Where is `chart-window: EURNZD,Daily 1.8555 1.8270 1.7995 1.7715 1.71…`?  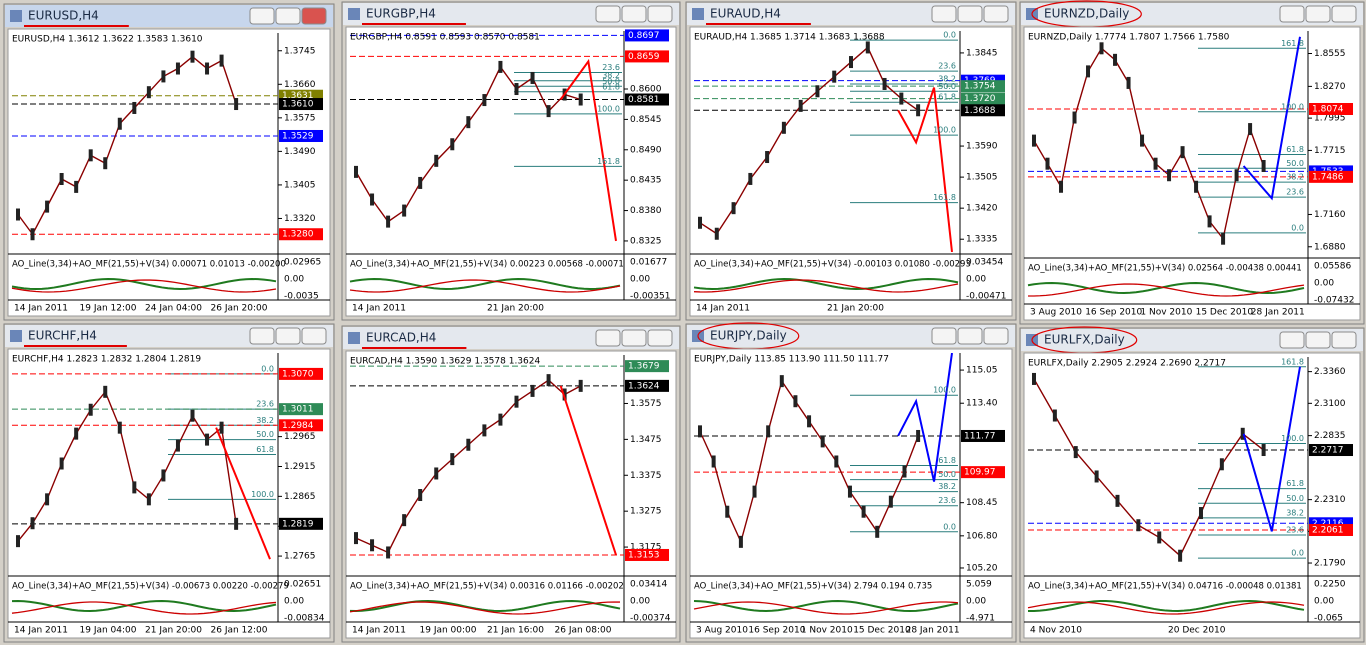 chart-window: EURNZD,Daily 1.8555 1.8270 1.7995 1.7715 1.71… is located at coordinates (1192, 162).